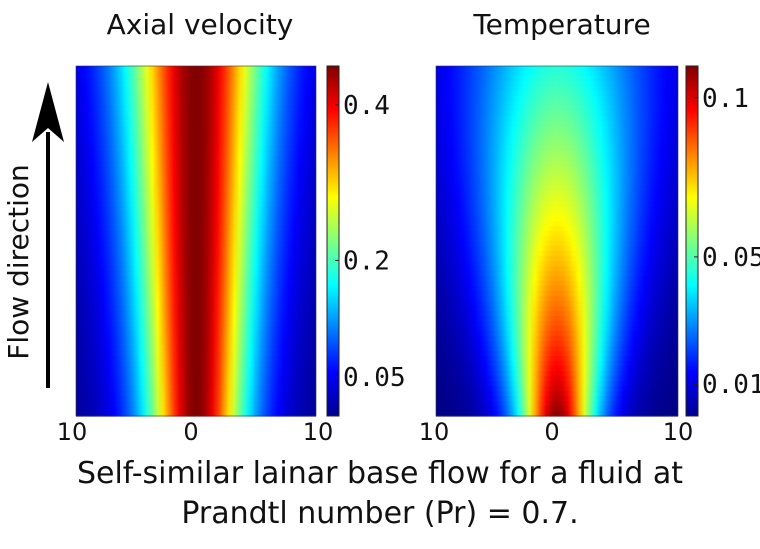  I want to click on velocity-x-tick-center: 0, so click(190, 432).